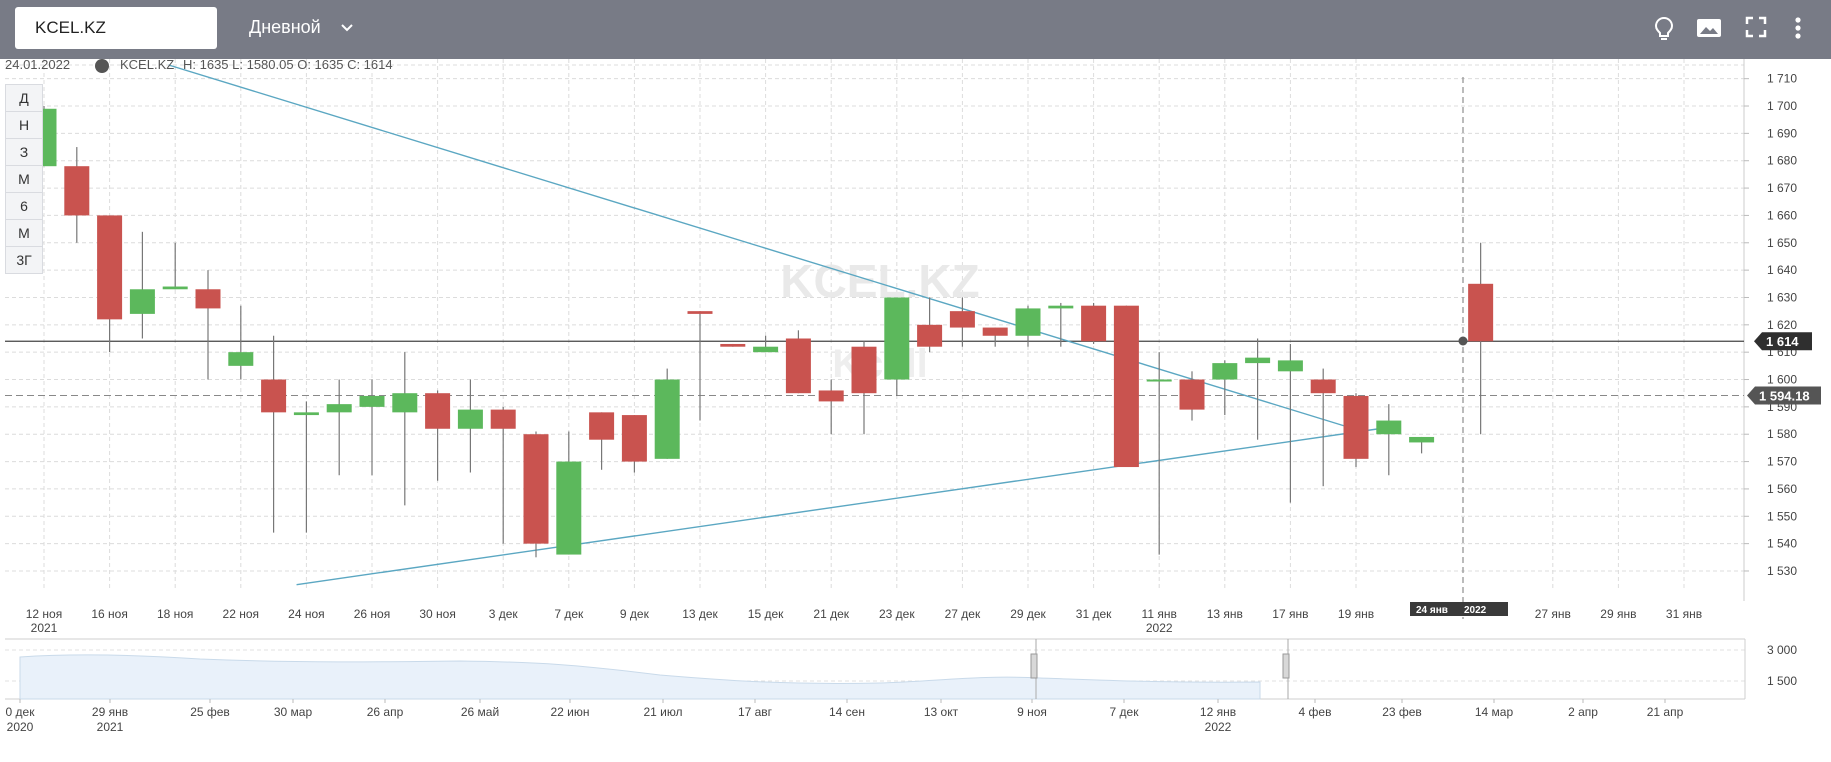  Describe the element at coordinates (1782, 297) in the screenshot. I see `y-tick-label: 1 630` at that location.